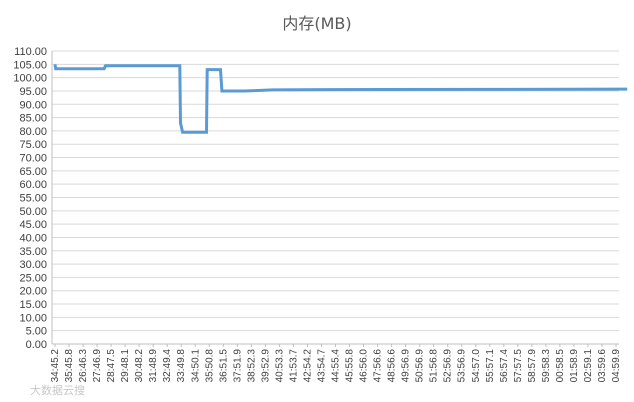 The width and height of the screenshot is (634, 402). I want to click on x-tick-label: 29:48.1, so click(125, 366).